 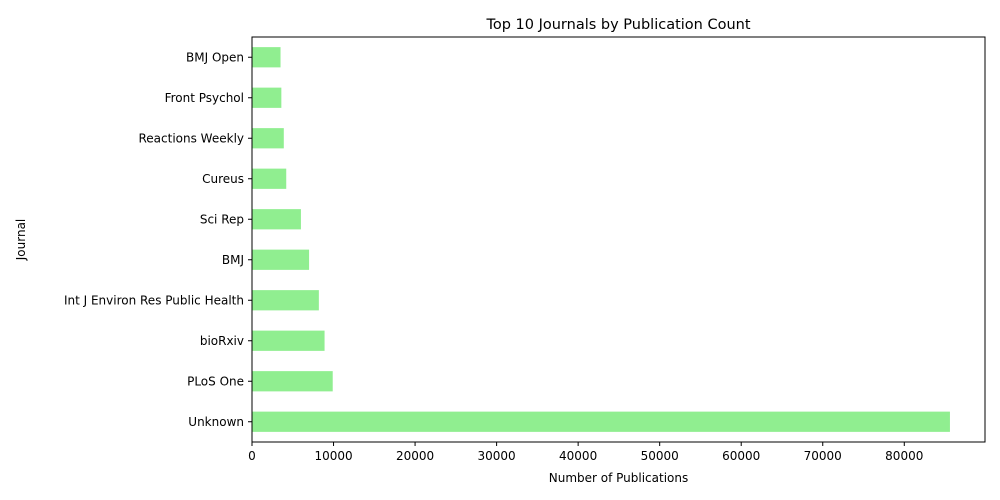 What do you see at coordinates (216, 422) in the screenshot?
I see `y-tick-label: Unknown` at bounding box center [216, 422].